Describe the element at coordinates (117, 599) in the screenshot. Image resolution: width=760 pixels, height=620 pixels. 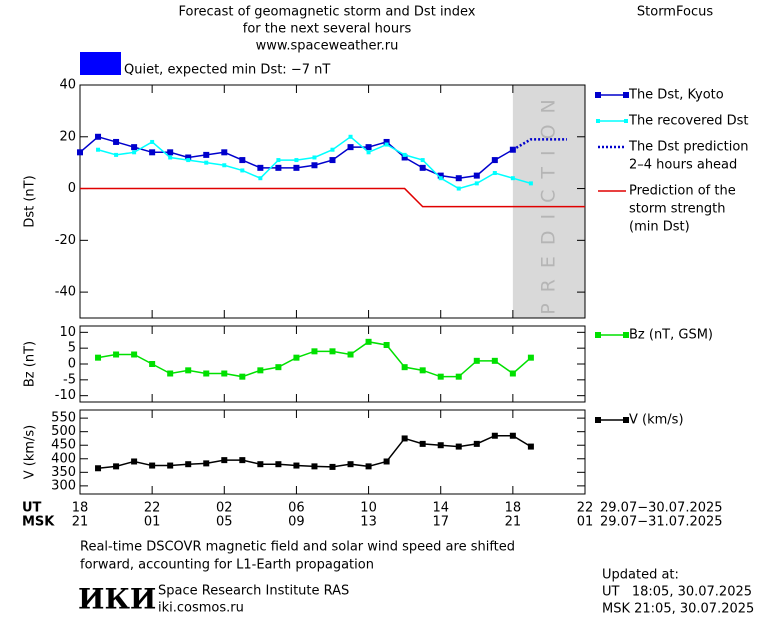
I see `logo: ИКИ` at that location.